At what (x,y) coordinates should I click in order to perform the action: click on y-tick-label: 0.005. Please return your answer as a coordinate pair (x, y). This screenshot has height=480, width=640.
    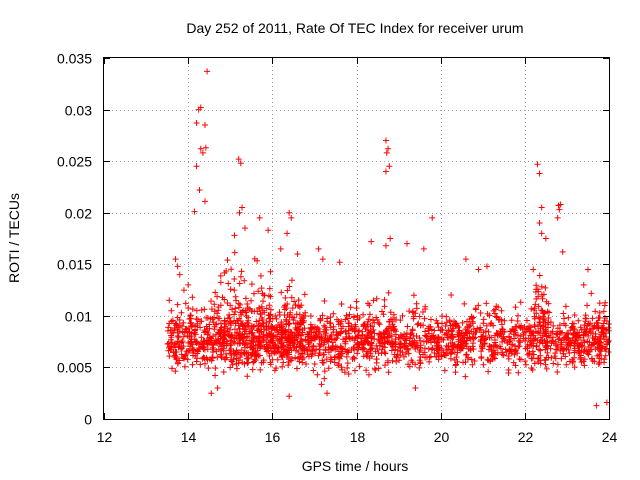
    Looking at the image, I should click on (74, 368).